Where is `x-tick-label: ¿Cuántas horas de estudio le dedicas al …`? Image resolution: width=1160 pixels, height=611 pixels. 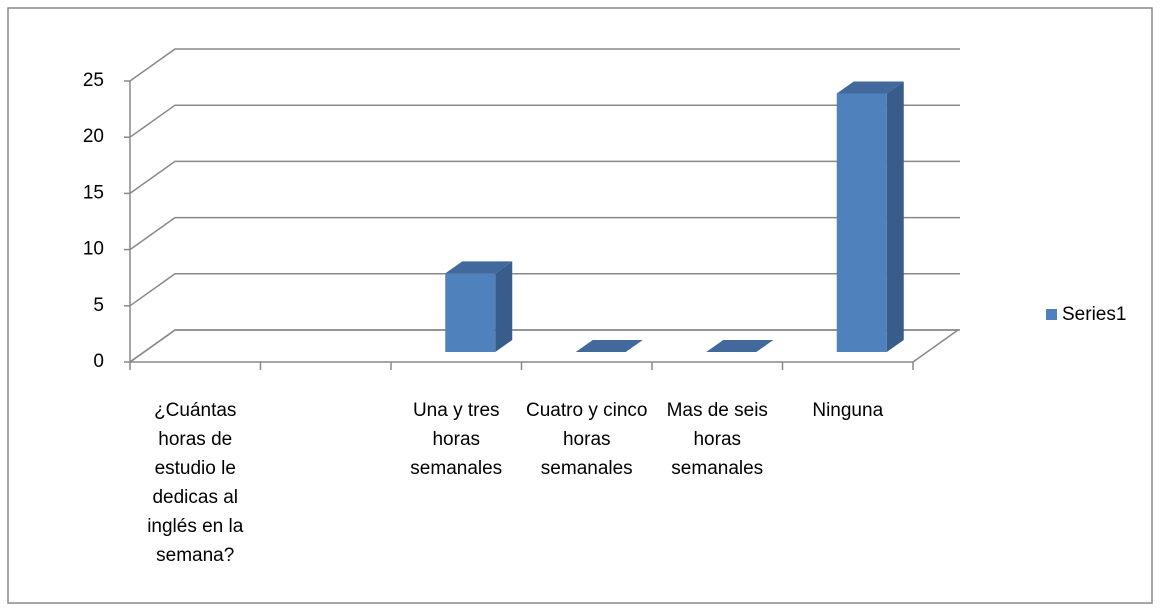 x-tick-label: ¿Cuántas horas de estudio le dedicas al … is located at coordinates (195, 483).